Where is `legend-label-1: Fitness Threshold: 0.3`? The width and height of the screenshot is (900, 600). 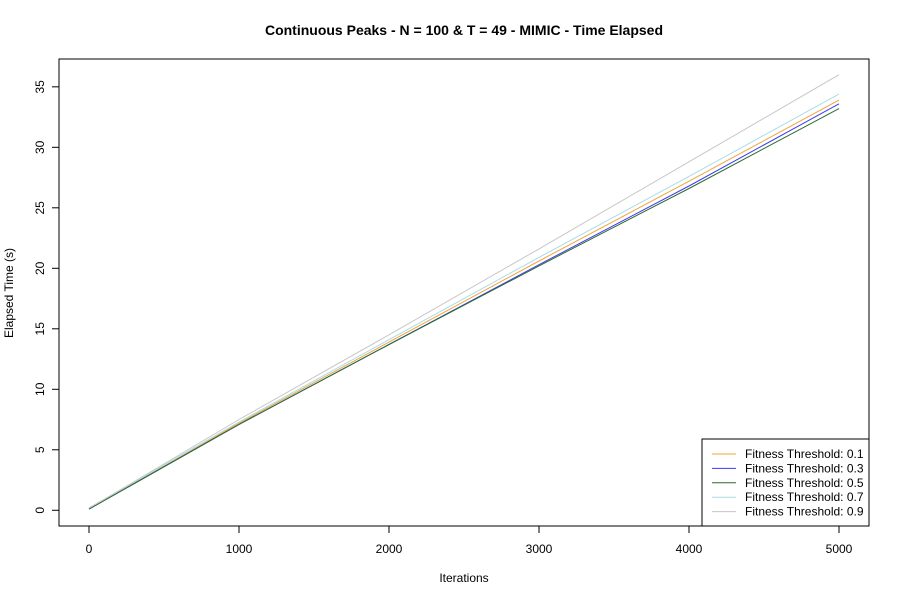 legend-label-1: Fitness Threshold: 0.3 is located at coordinates (804, 468).